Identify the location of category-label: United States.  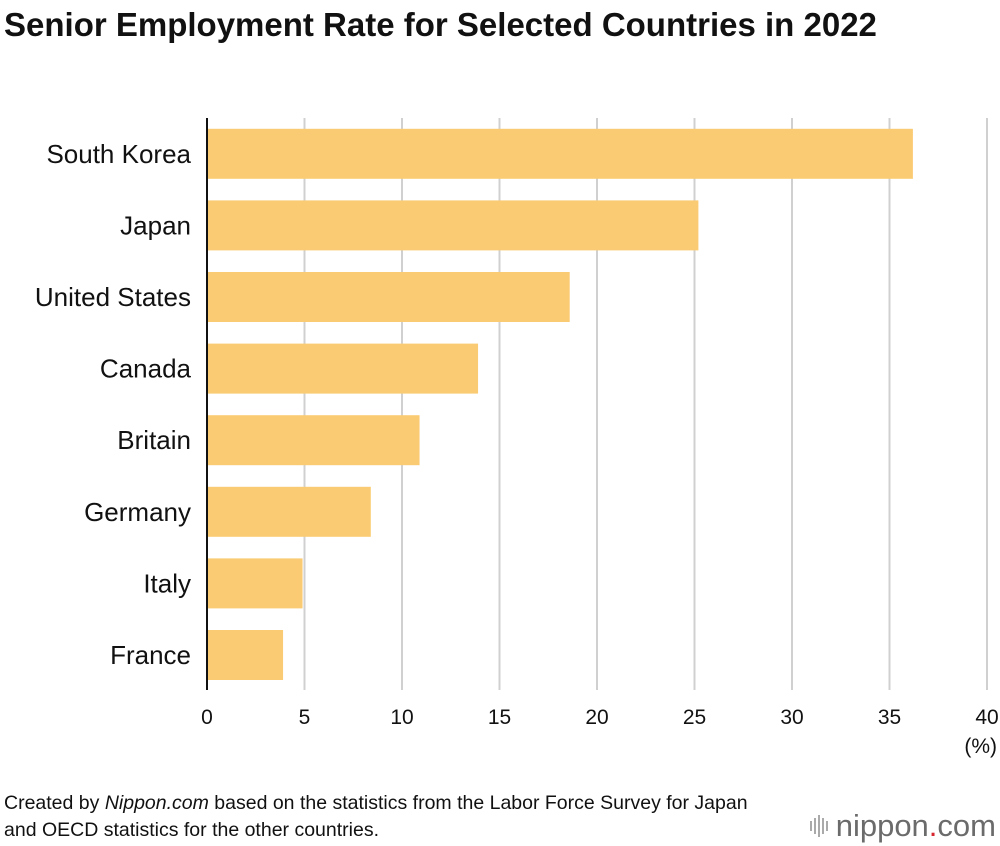
(113, 297).